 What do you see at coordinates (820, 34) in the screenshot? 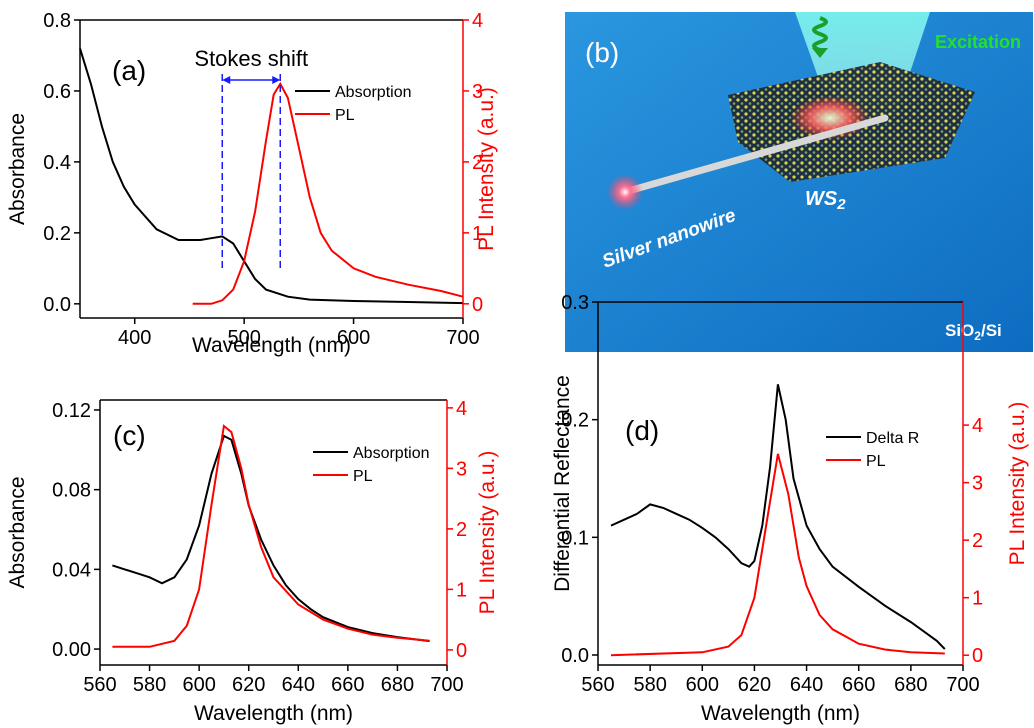
I see `excitation-arrow` at bounding box center [820, 34].